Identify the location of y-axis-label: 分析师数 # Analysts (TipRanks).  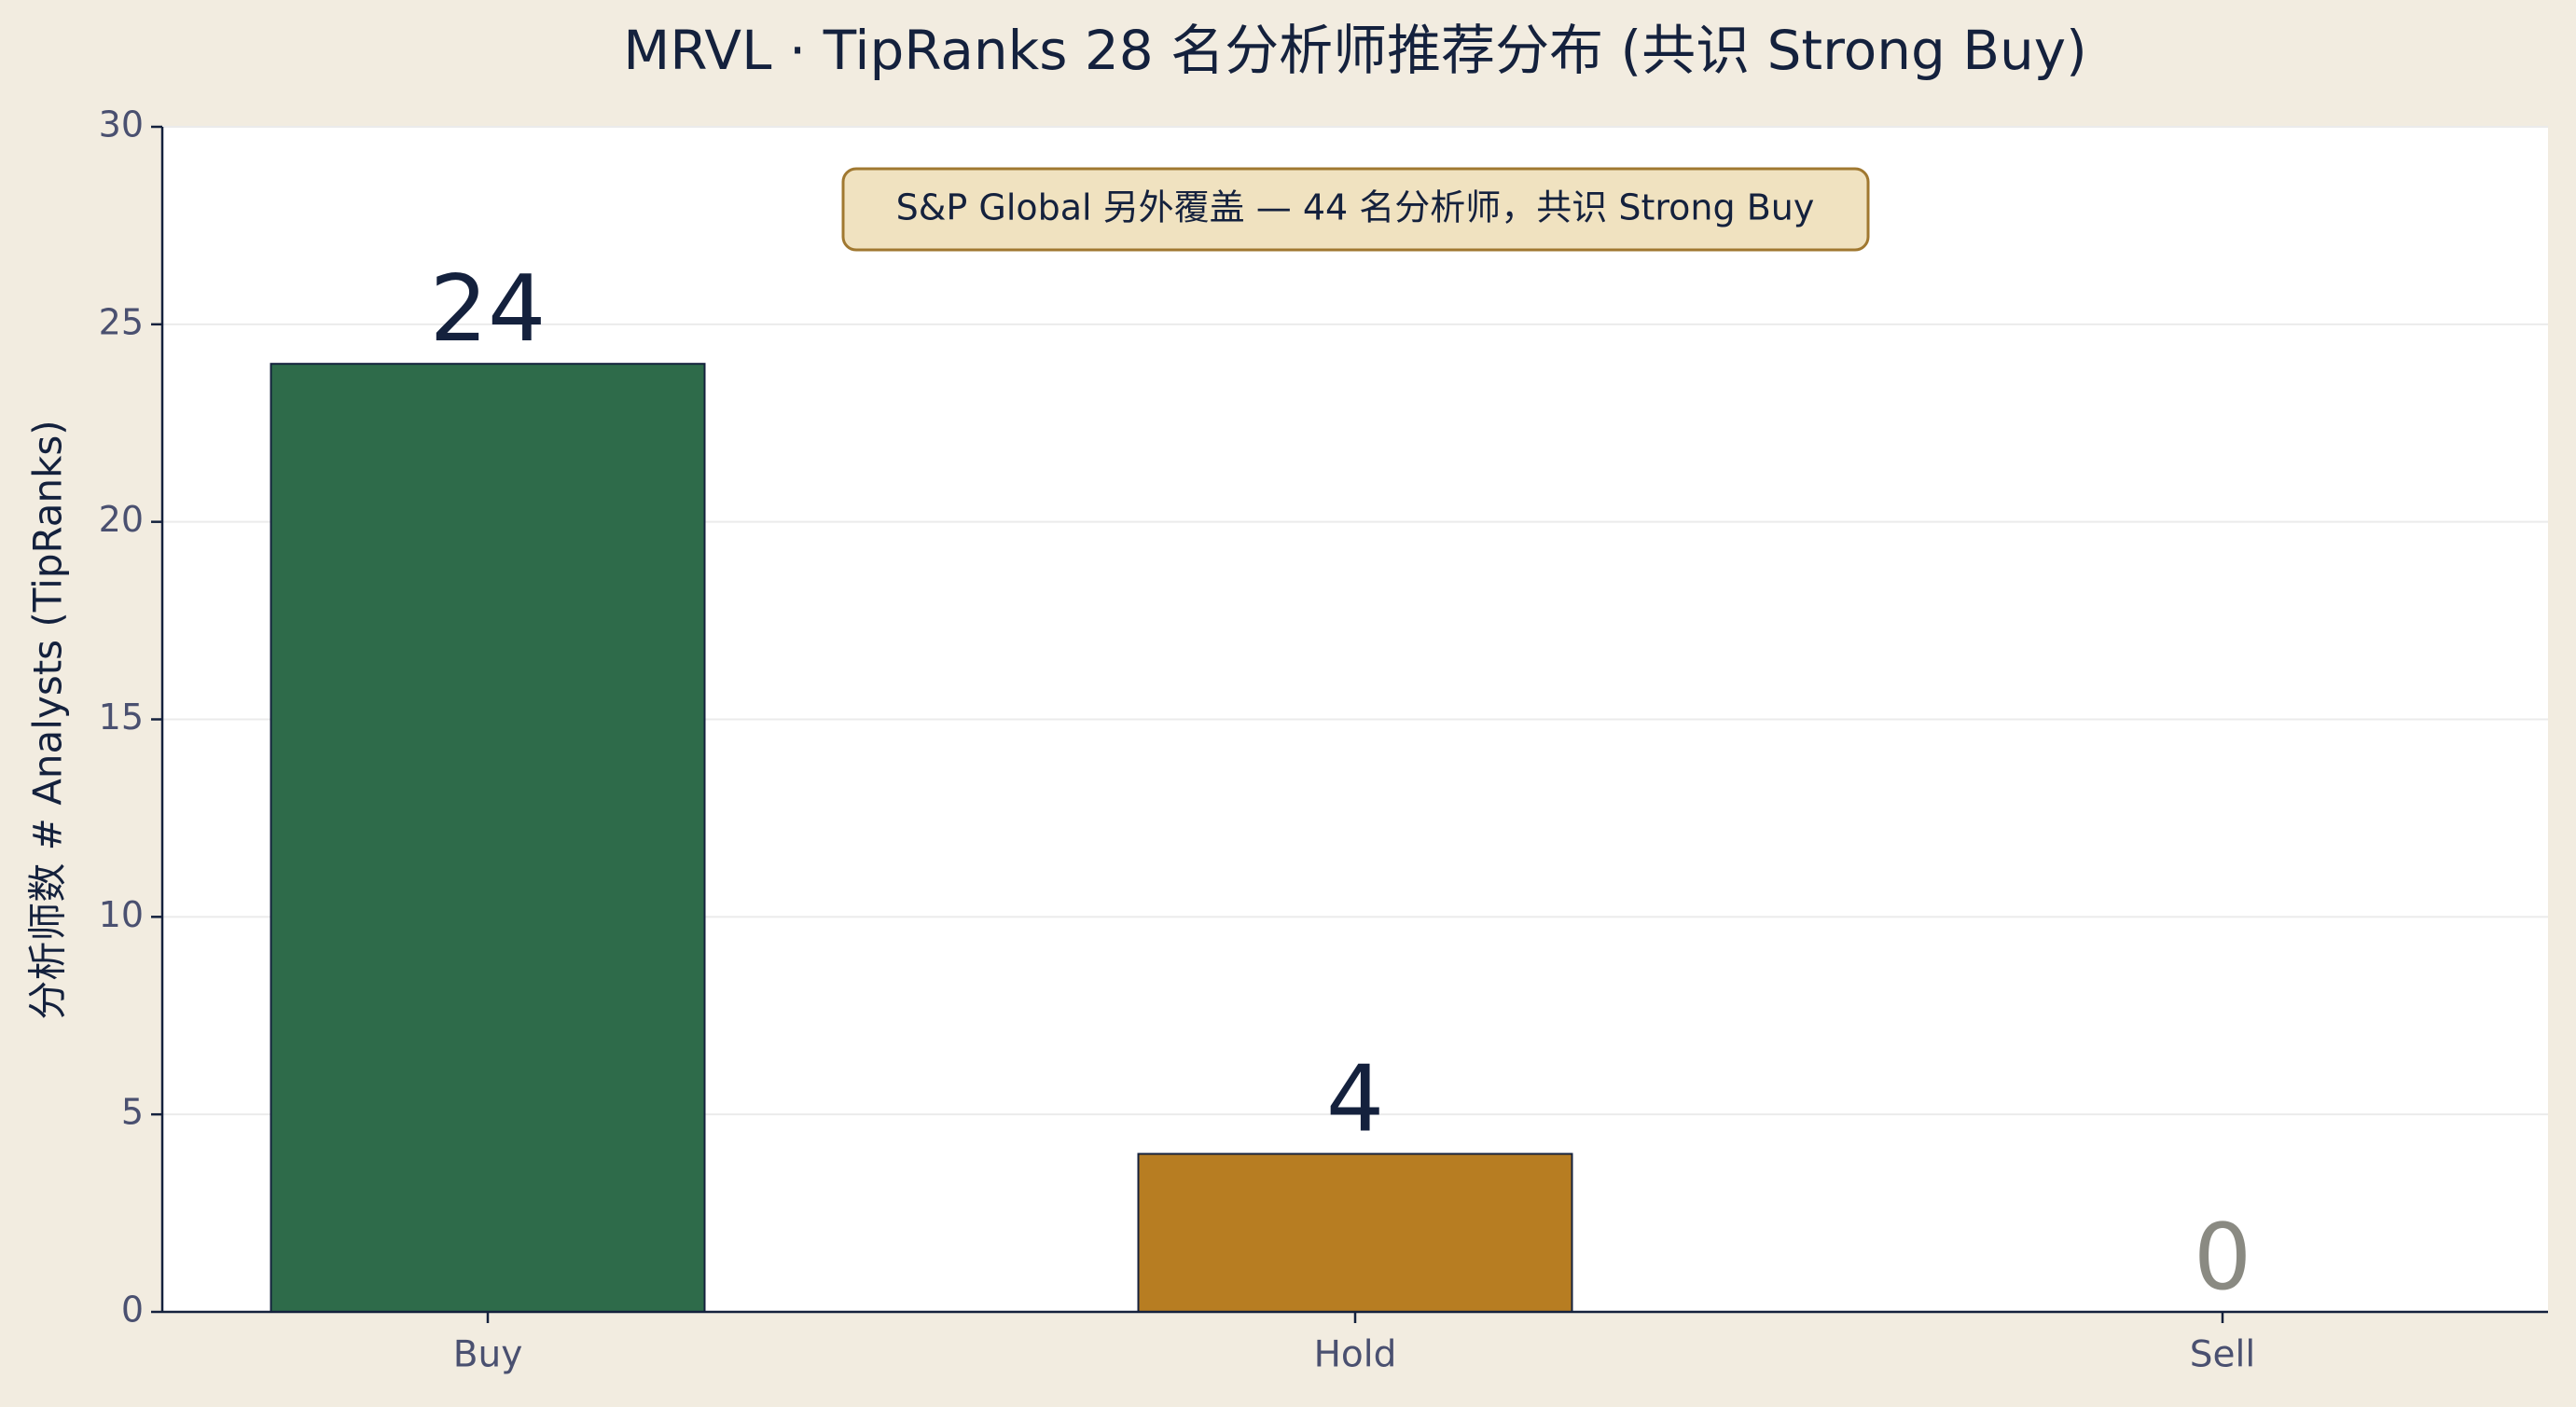
(48, 719).